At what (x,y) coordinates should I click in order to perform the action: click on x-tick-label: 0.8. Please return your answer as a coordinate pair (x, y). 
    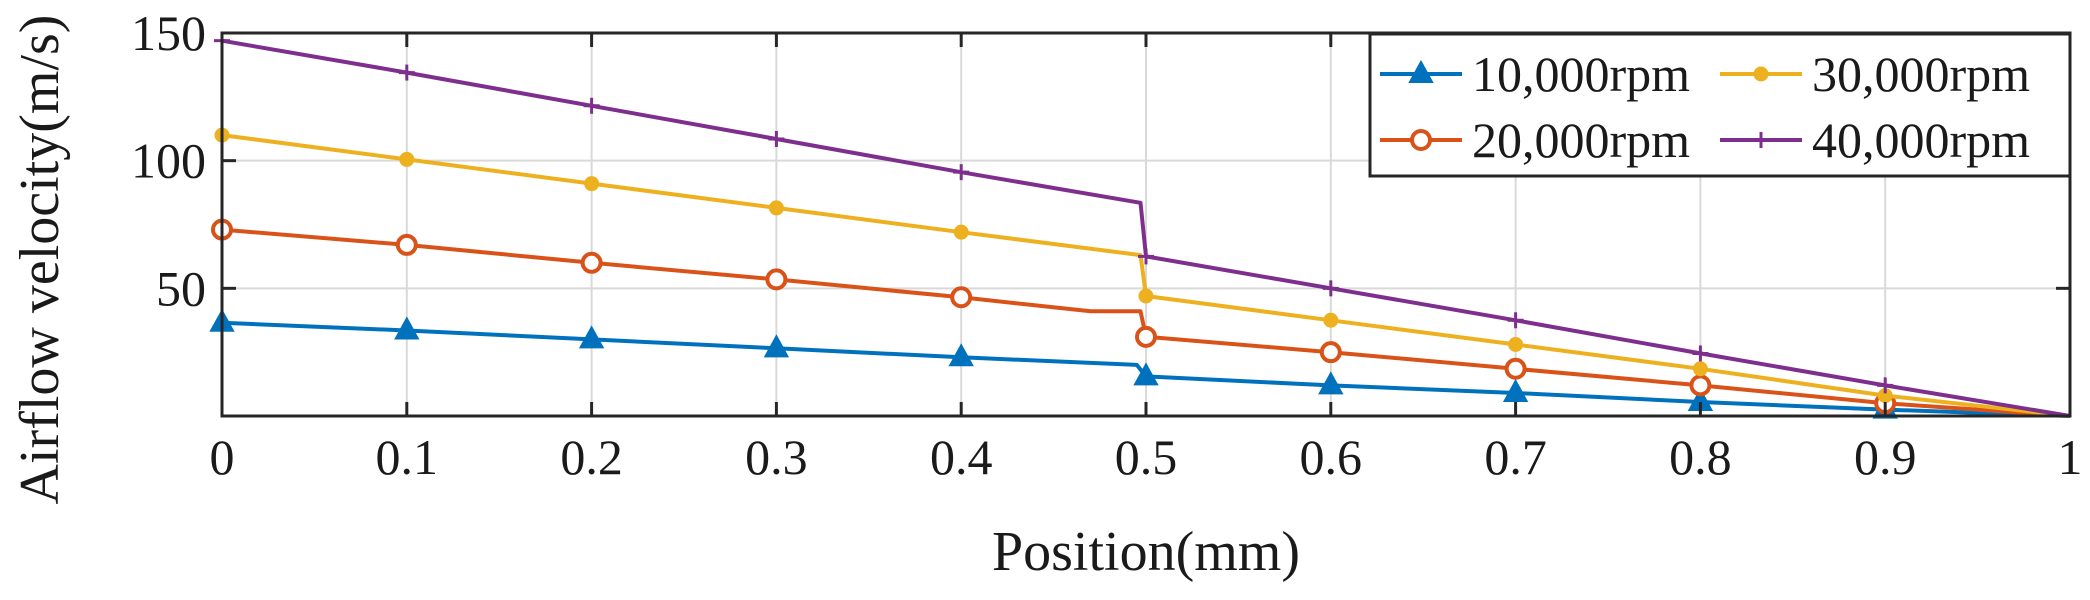
    Looking at the image, I should click on (1700, 457).